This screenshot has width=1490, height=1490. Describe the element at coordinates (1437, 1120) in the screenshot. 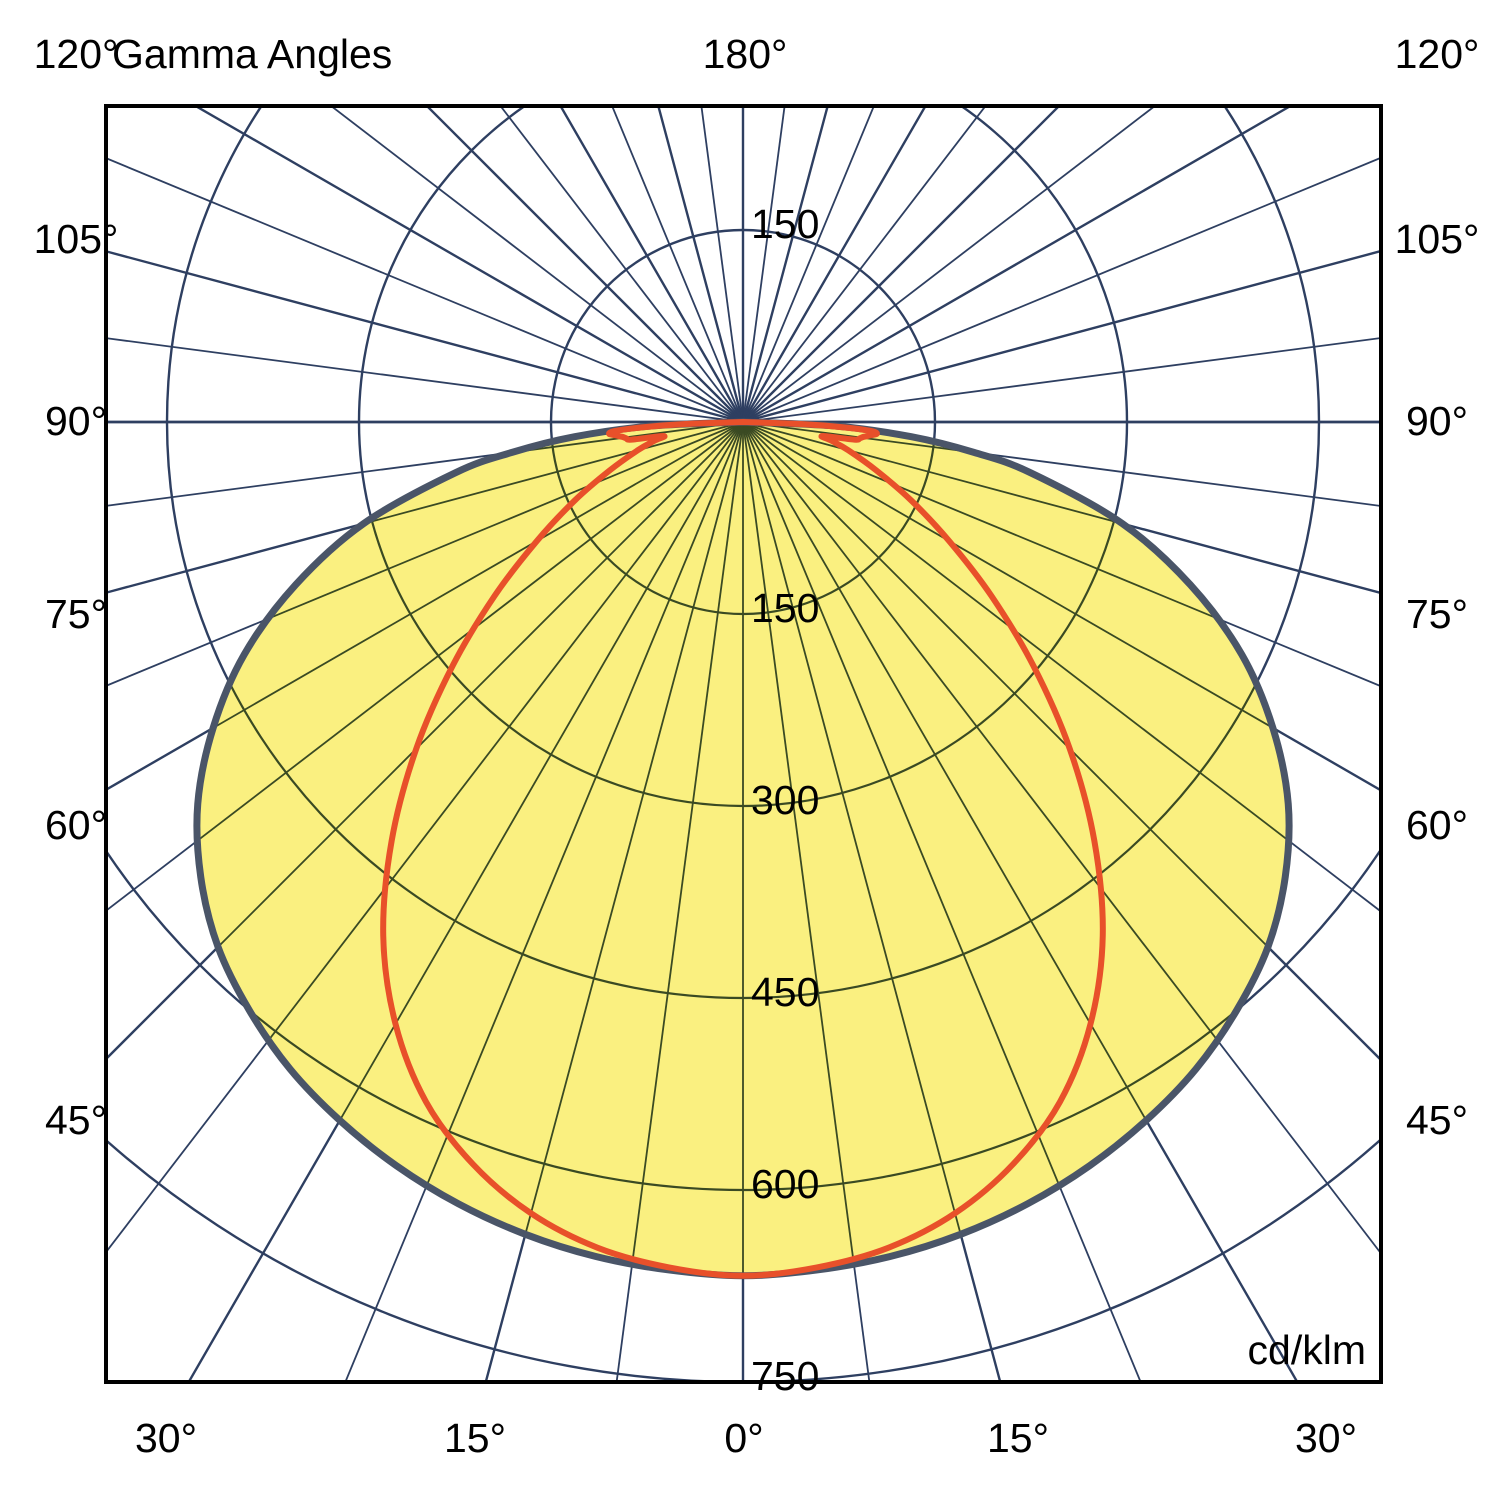

I see `gamma-label-right-45: 45°` at that location.